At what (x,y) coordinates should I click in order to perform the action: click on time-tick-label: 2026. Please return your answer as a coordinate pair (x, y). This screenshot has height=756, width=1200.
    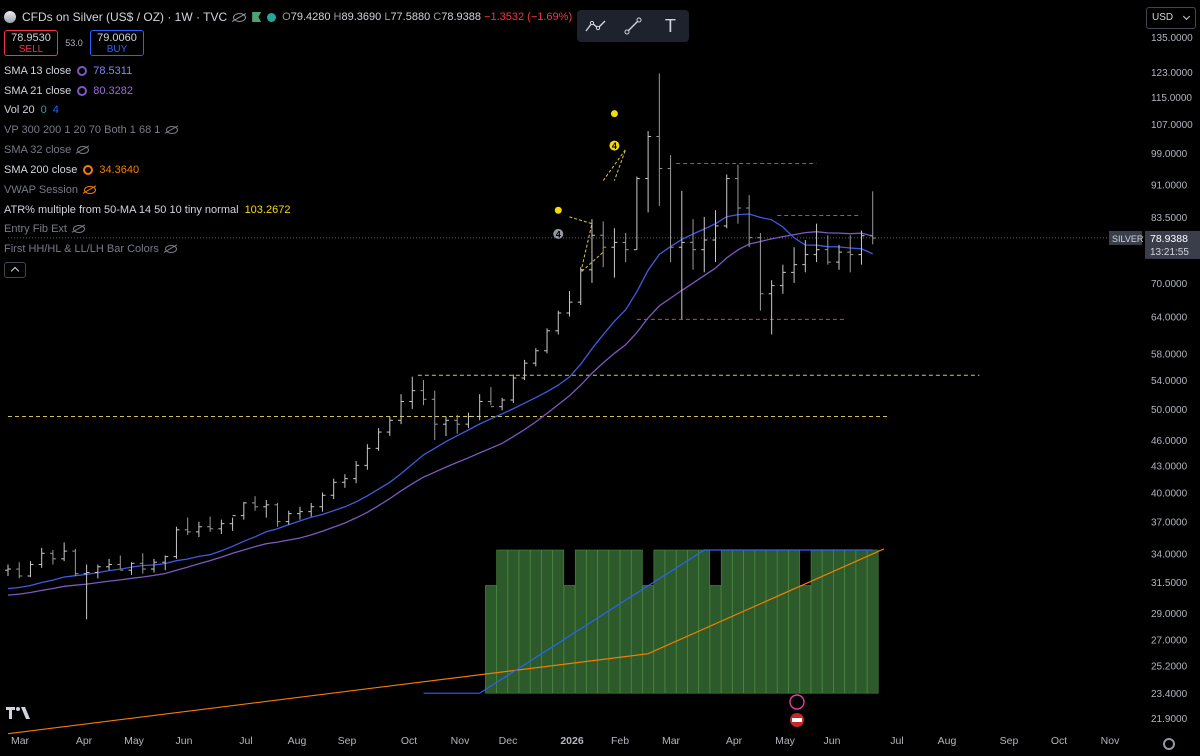
    Looking at the image, I should click on (572, 741).